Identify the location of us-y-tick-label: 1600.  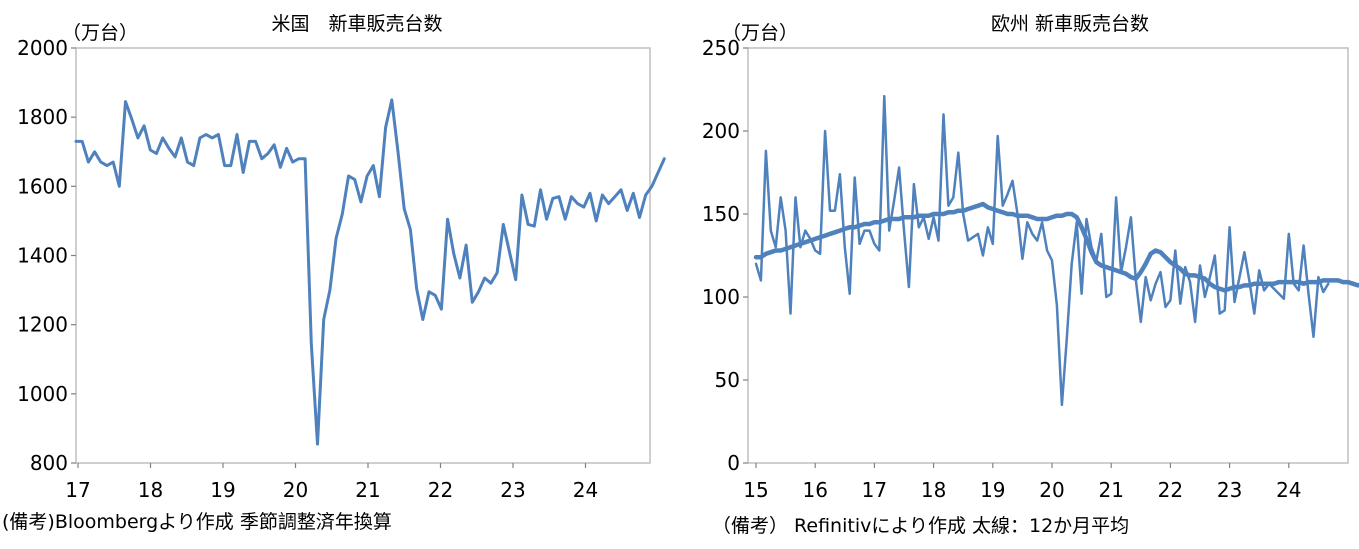
(42, 186).